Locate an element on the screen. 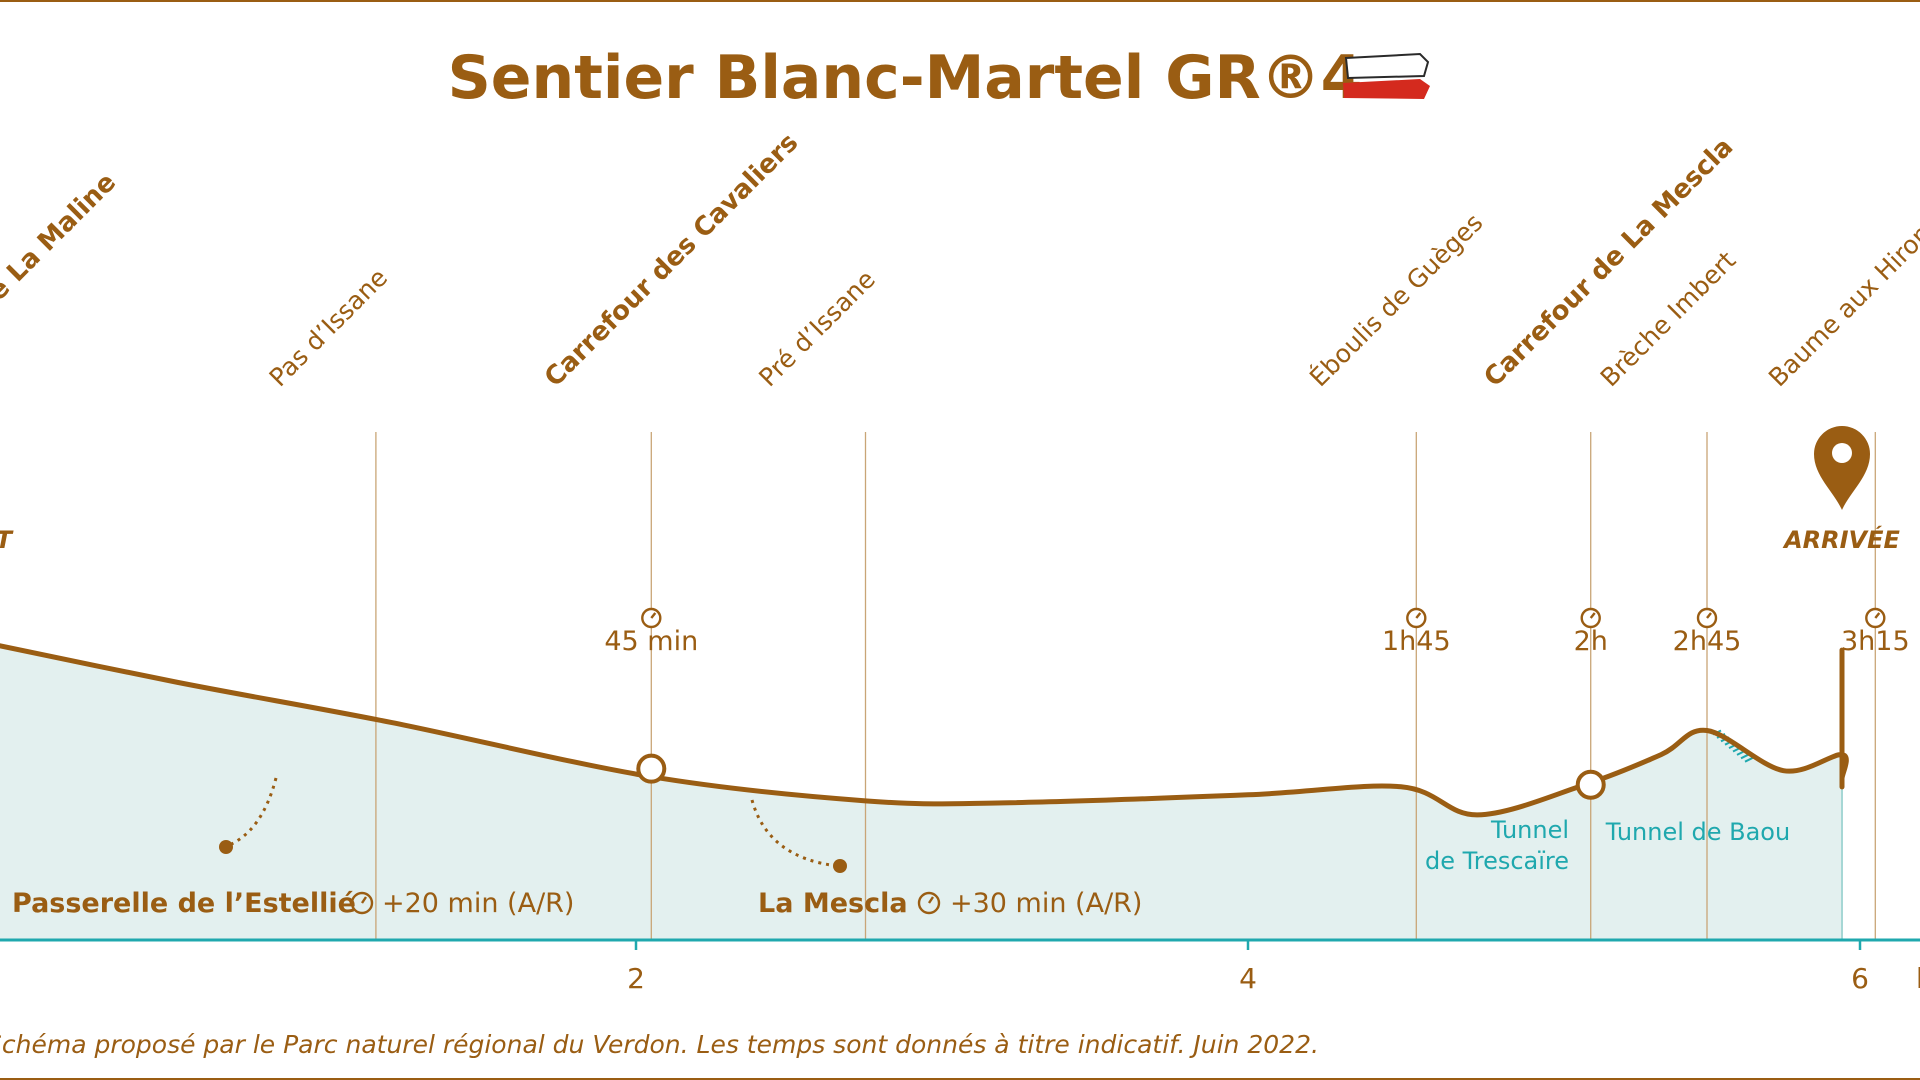 The width and height of the screenshot is (1920, 1080). time-label: 45 min is located at coordinates (651, 641).